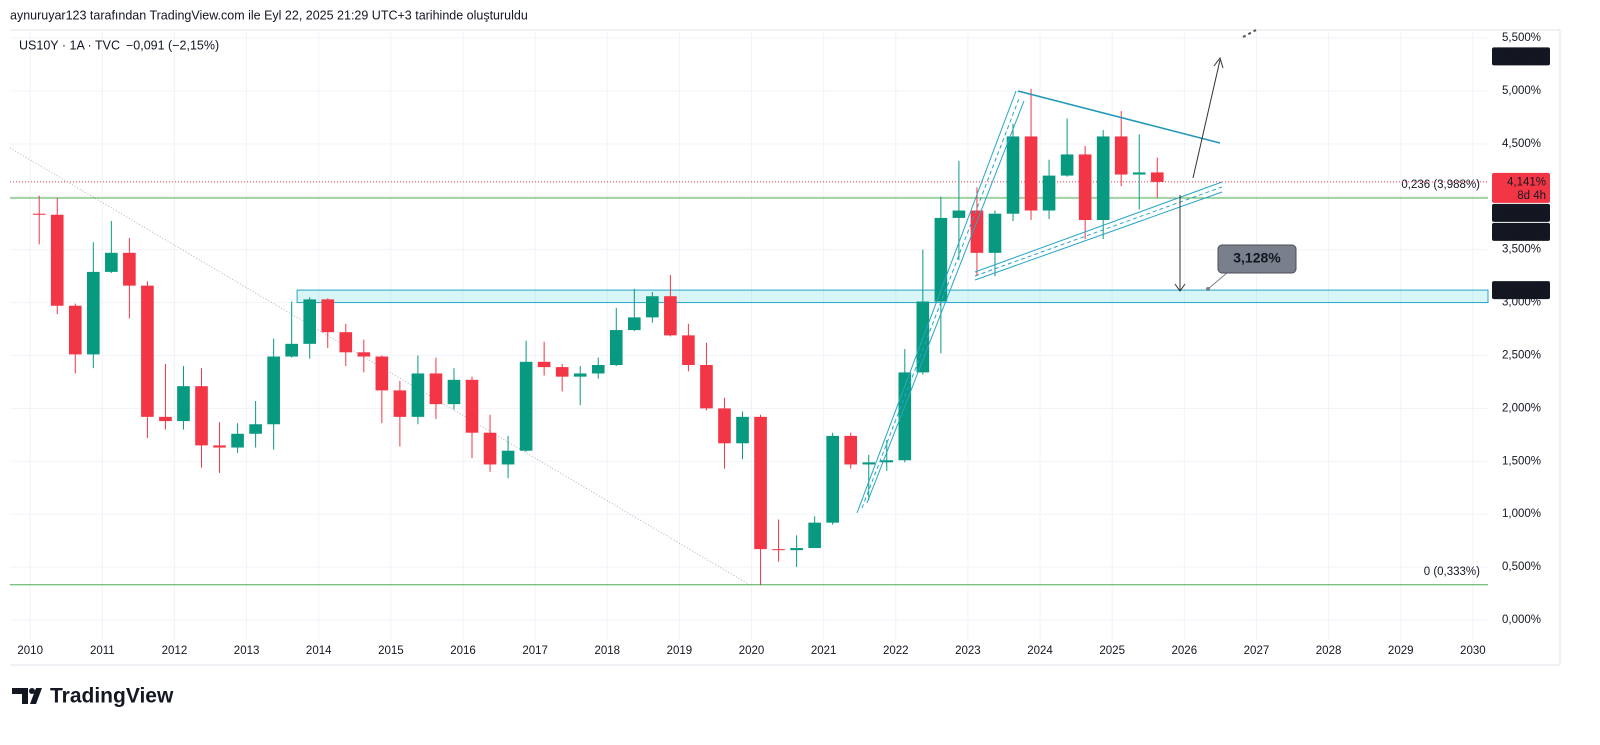 Image resolution: width=1600 pixels, height=745 pixels. I want to click on x-tick-label: 2023, so click(968, 651).